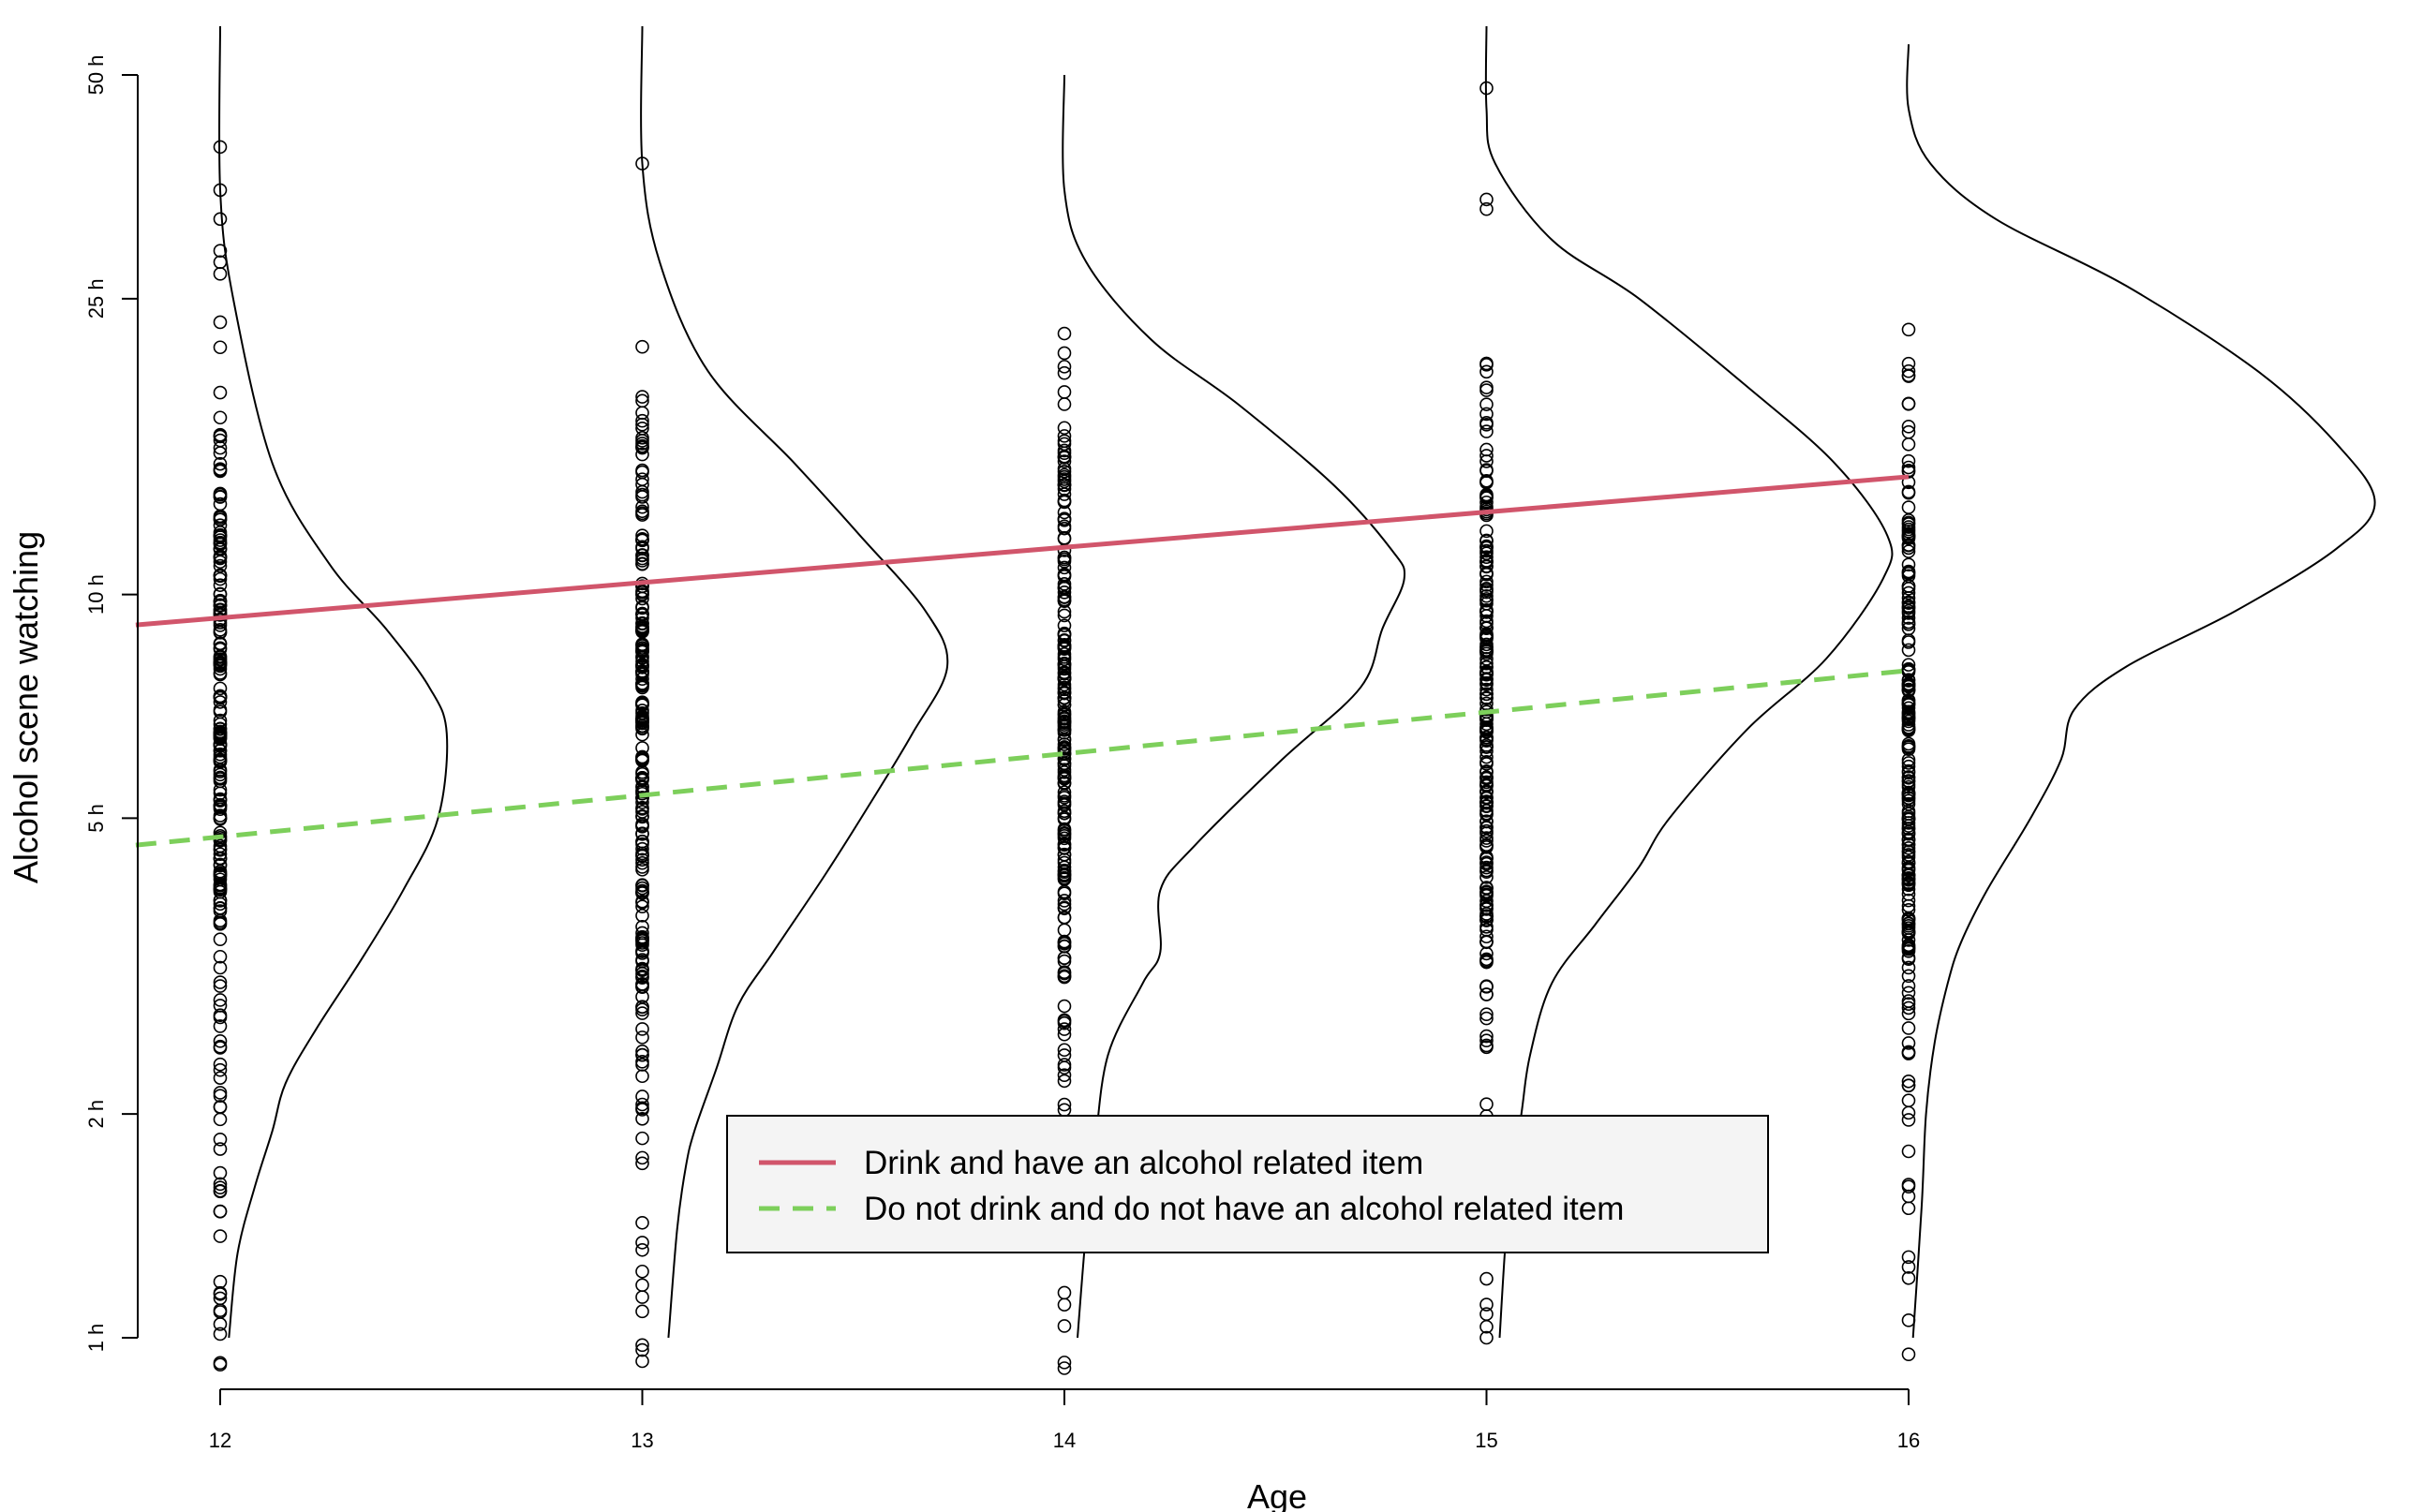 The height and width of the screenshot is (1512, 2423). Describe the element at coordinates (1064, 1420) in the screenshot. I see `x-axis-ticks: 12 13 14 15 16` at that location.